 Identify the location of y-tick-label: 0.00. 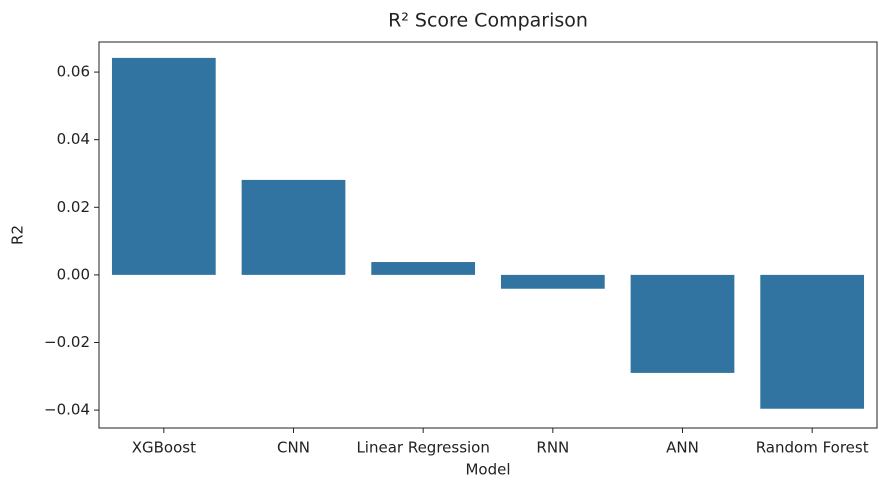
(73, 274).